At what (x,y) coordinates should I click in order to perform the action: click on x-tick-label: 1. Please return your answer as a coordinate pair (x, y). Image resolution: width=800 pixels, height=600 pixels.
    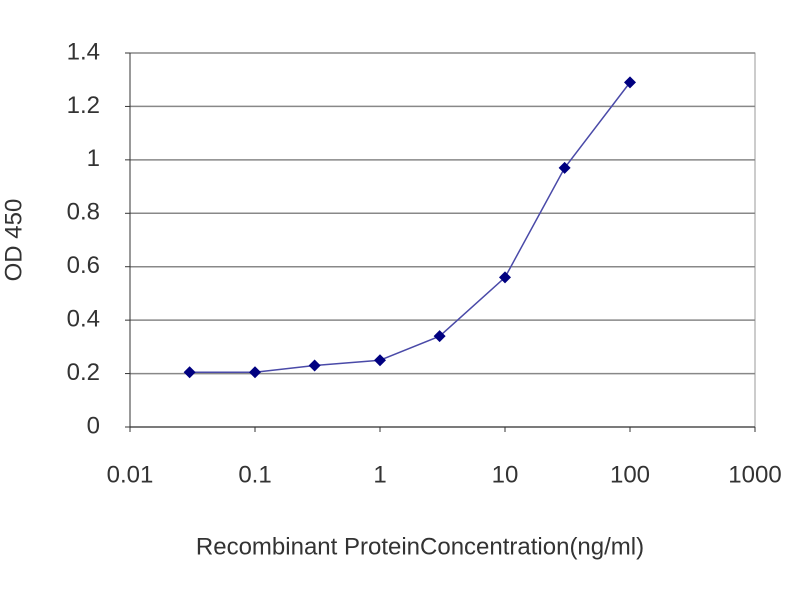
    Looking at the image, I should click on (379, 474).